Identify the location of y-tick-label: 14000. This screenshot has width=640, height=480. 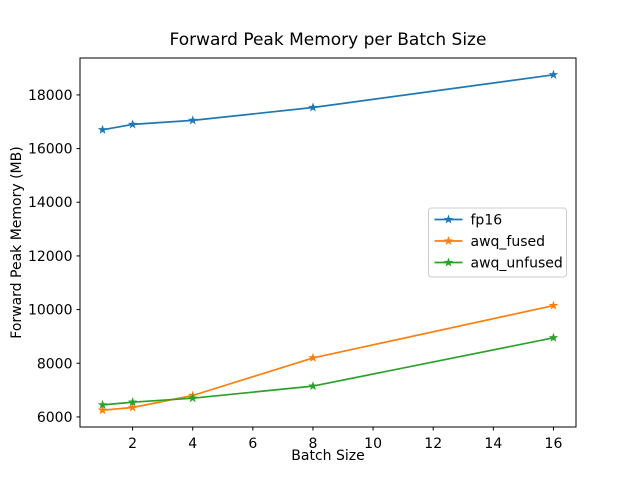
(50, 203).